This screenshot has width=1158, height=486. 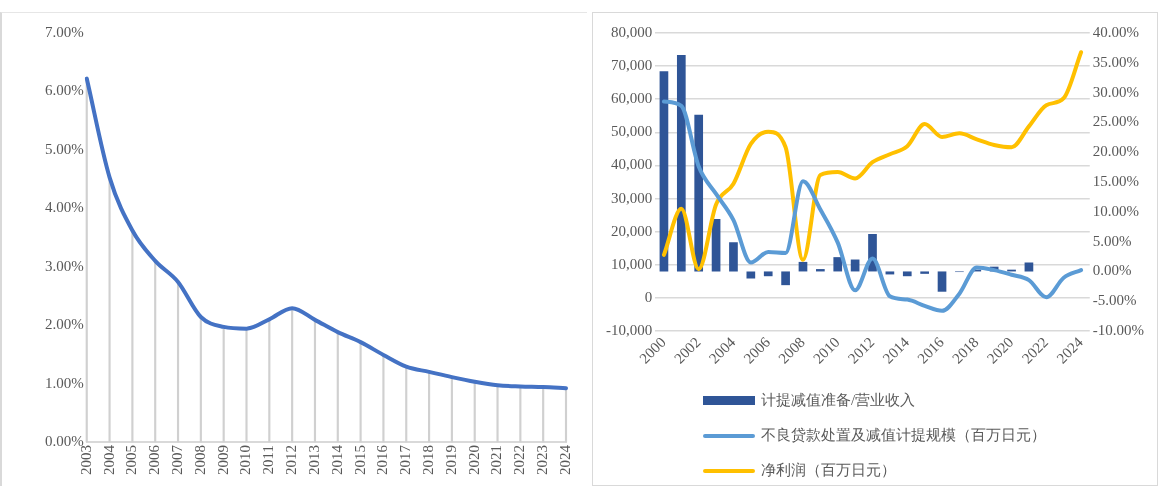 I want to click on x-tick-label: 2018, so click(x=428, y=460).